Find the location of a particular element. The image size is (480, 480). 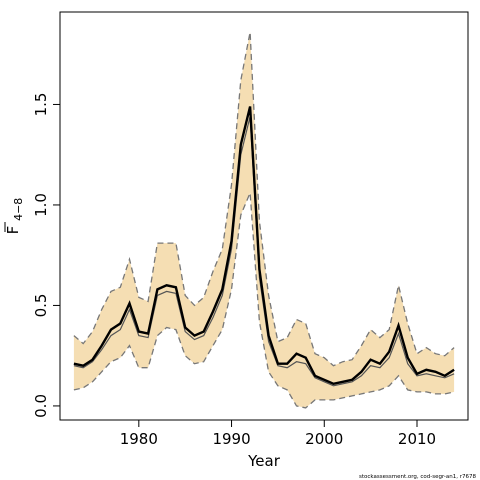

y-axis: 0.0 0.5 1.0 1.5 is located at coordinates (46, 255).